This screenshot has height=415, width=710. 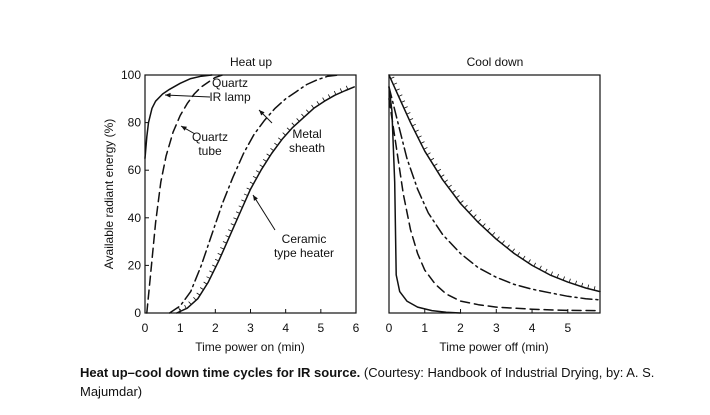 What do you see at coordinates (210, 144) in the screenshot?
I see `annotation-label: Quartz tube` at bounding box center [210, 144].